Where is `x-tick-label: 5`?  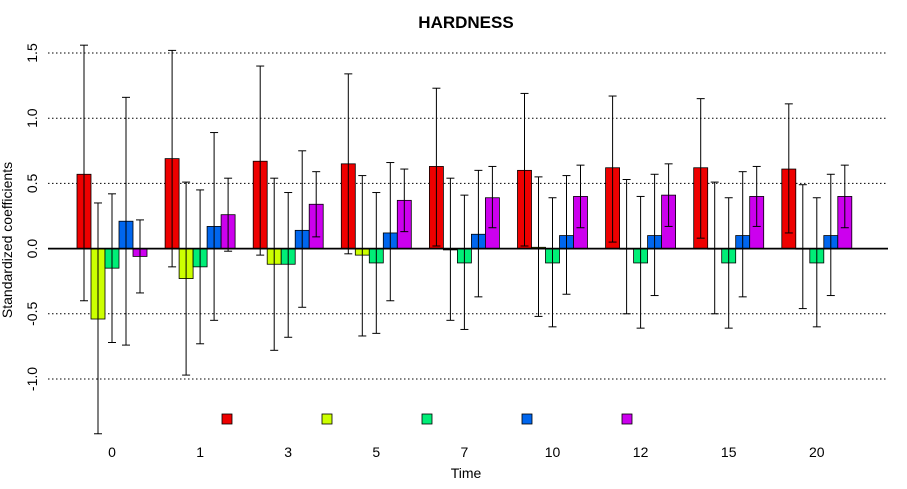 x-tick-label: 5 is located at coordinates (376, 452).